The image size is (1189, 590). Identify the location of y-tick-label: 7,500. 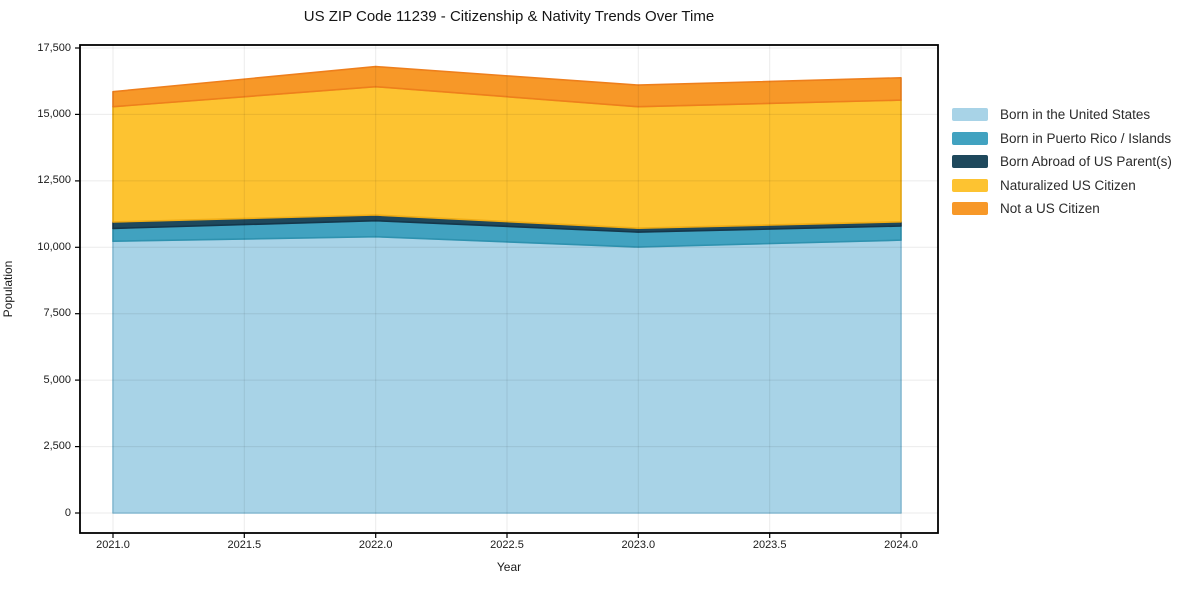
(57, 313).